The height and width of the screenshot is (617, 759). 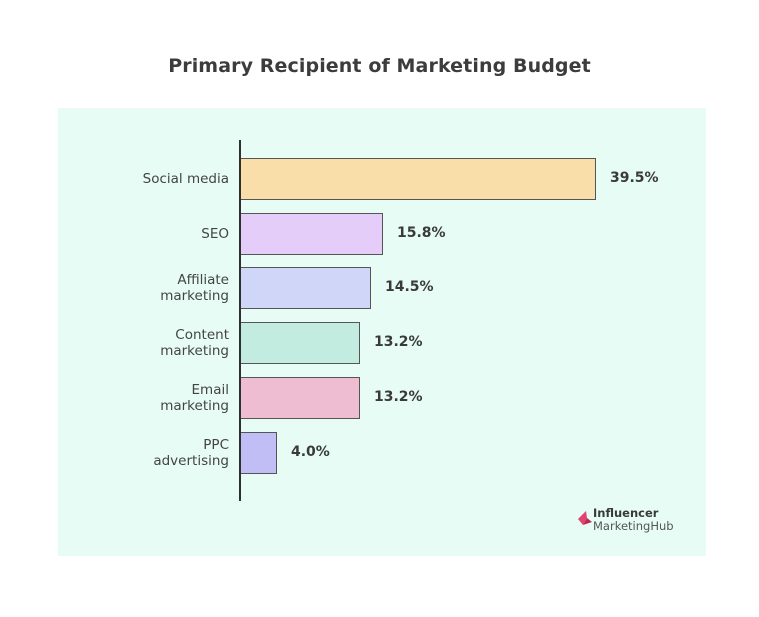 I want to click on logo-text-marketinghub: MarketingHub, so click(x=633, y=526).